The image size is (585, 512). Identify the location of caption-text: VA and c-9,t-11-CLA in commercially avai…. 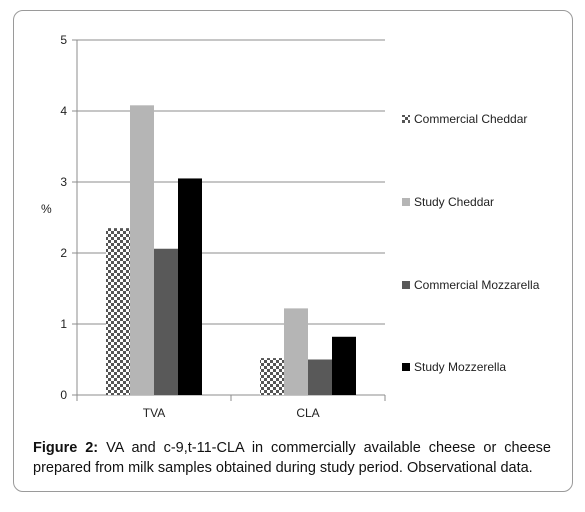
(292, 458).